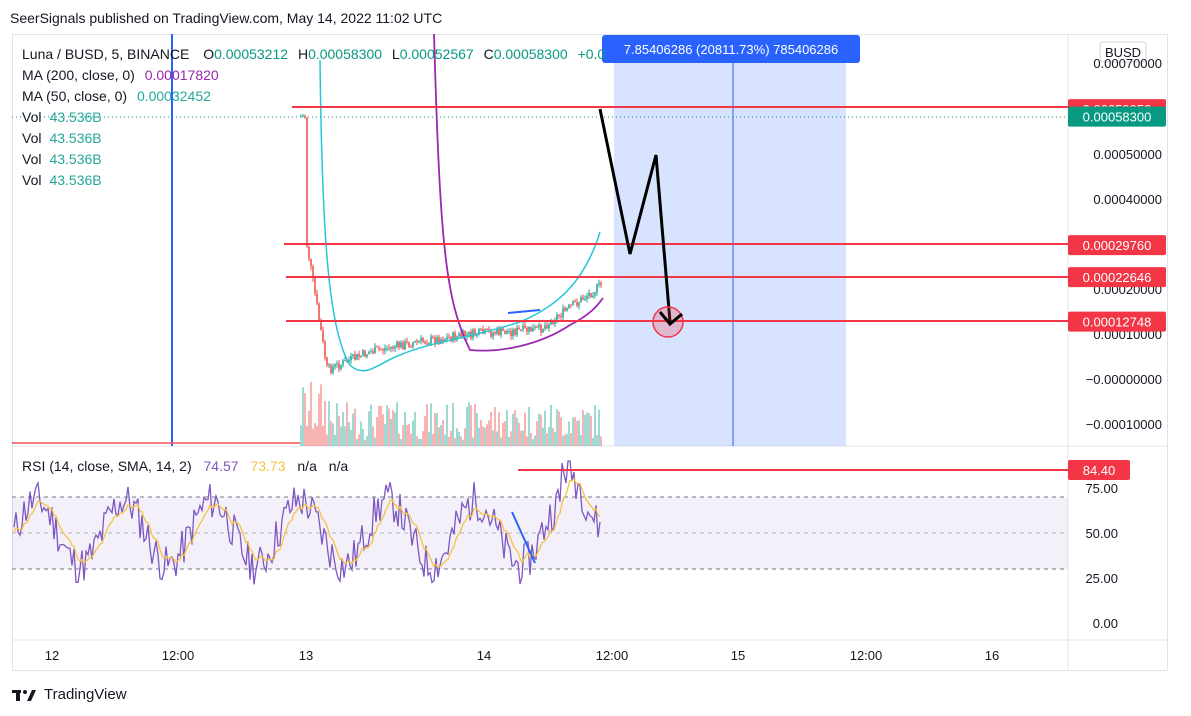 Image resolution: width=1191 pixels, height=716 pixels. Describe the element at coordinates (116, 96) in the screenshot. I see `legend-ma50: MA (50, close, 0) 0.00032452` at that location.